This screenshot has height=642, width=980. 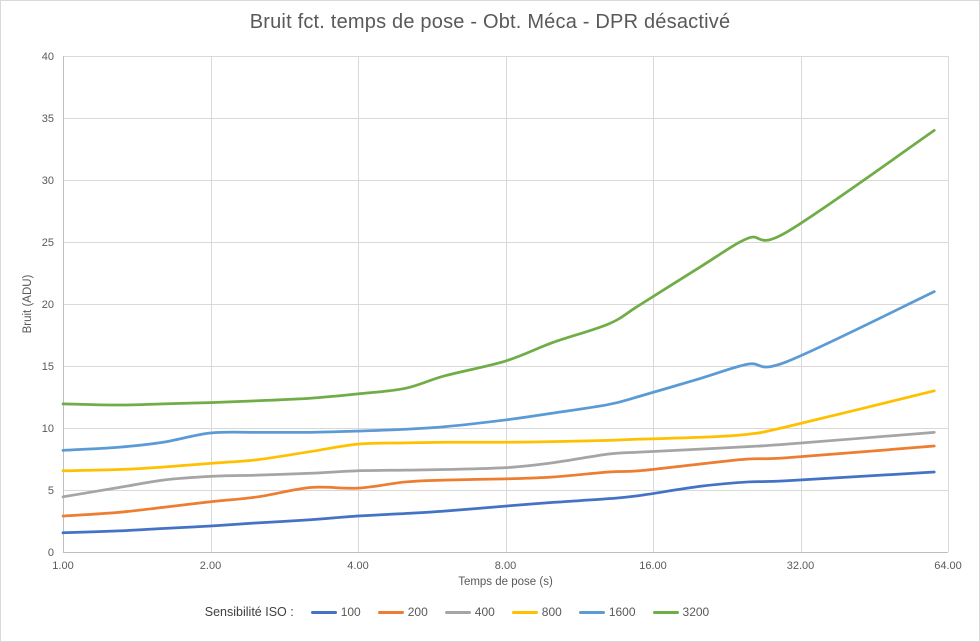 I want to click on y-tick-label-10: 10, so click(x=48, y=429).